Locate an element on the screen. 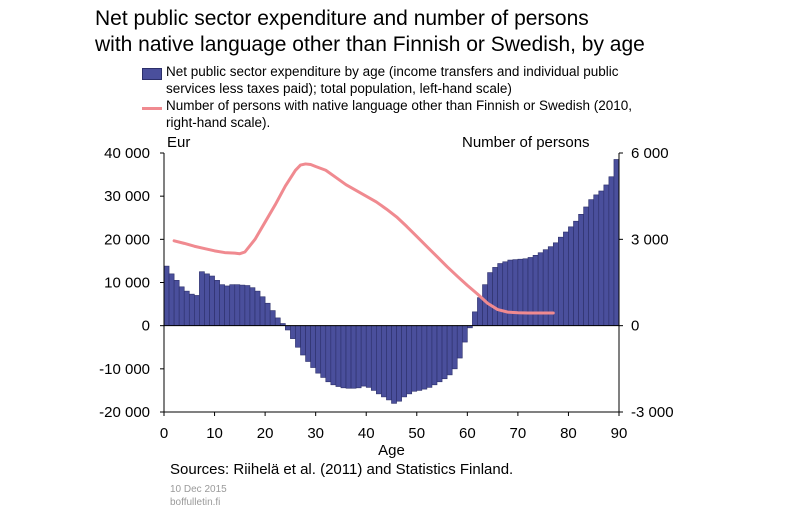  left-tick-label: -10 000 is located at coordinates (124, 369).